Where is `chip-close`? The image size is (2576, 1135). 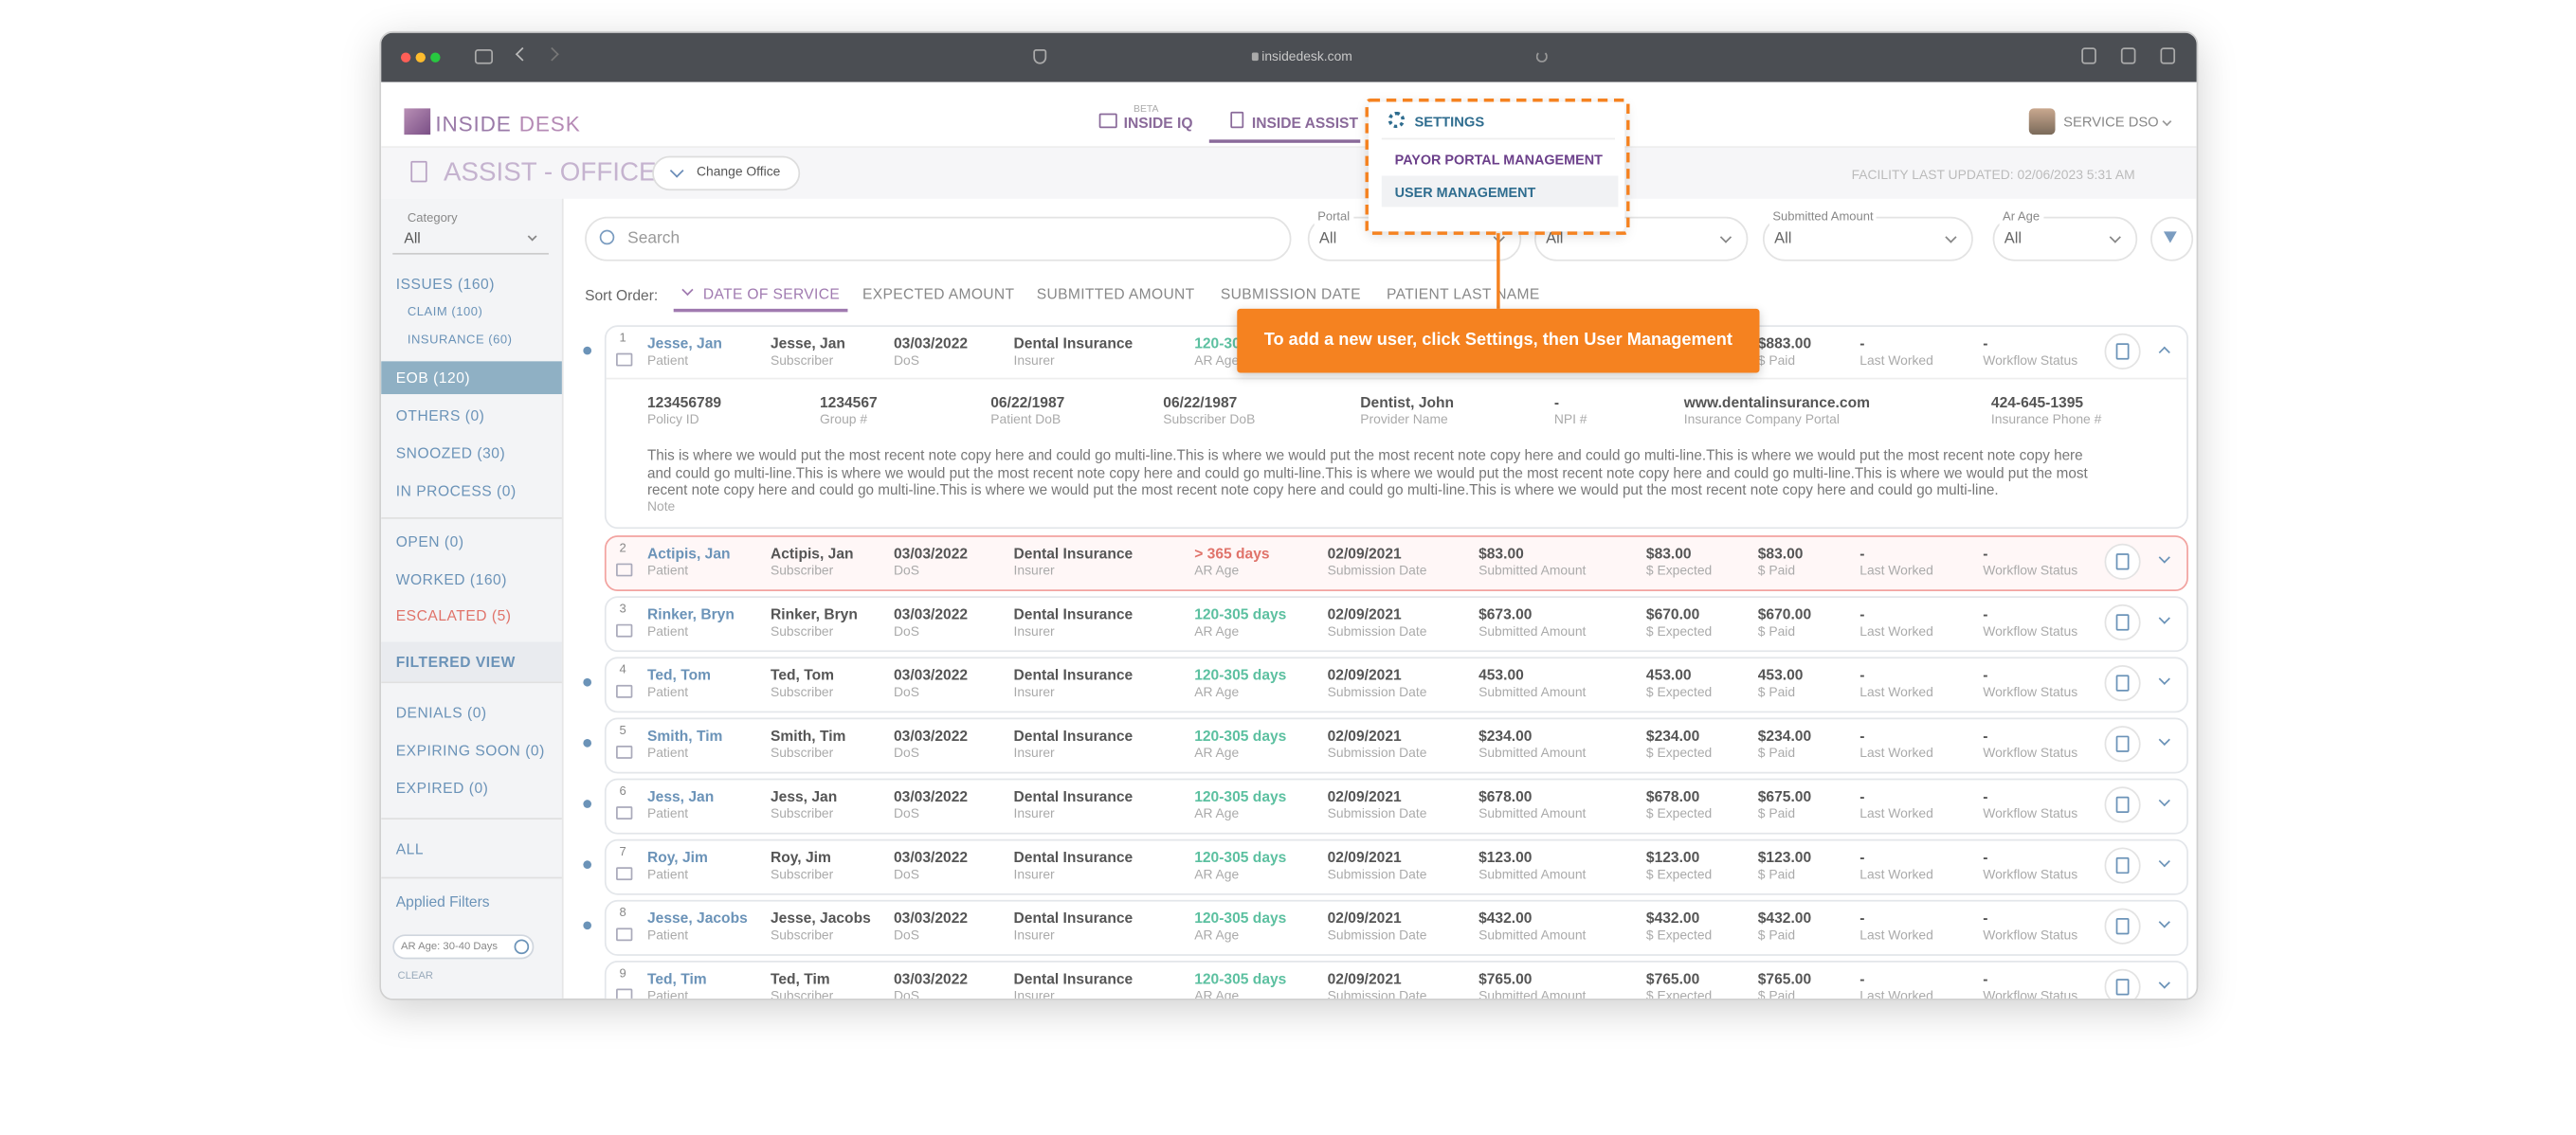 chip-close is located at coordinates (522, 947).